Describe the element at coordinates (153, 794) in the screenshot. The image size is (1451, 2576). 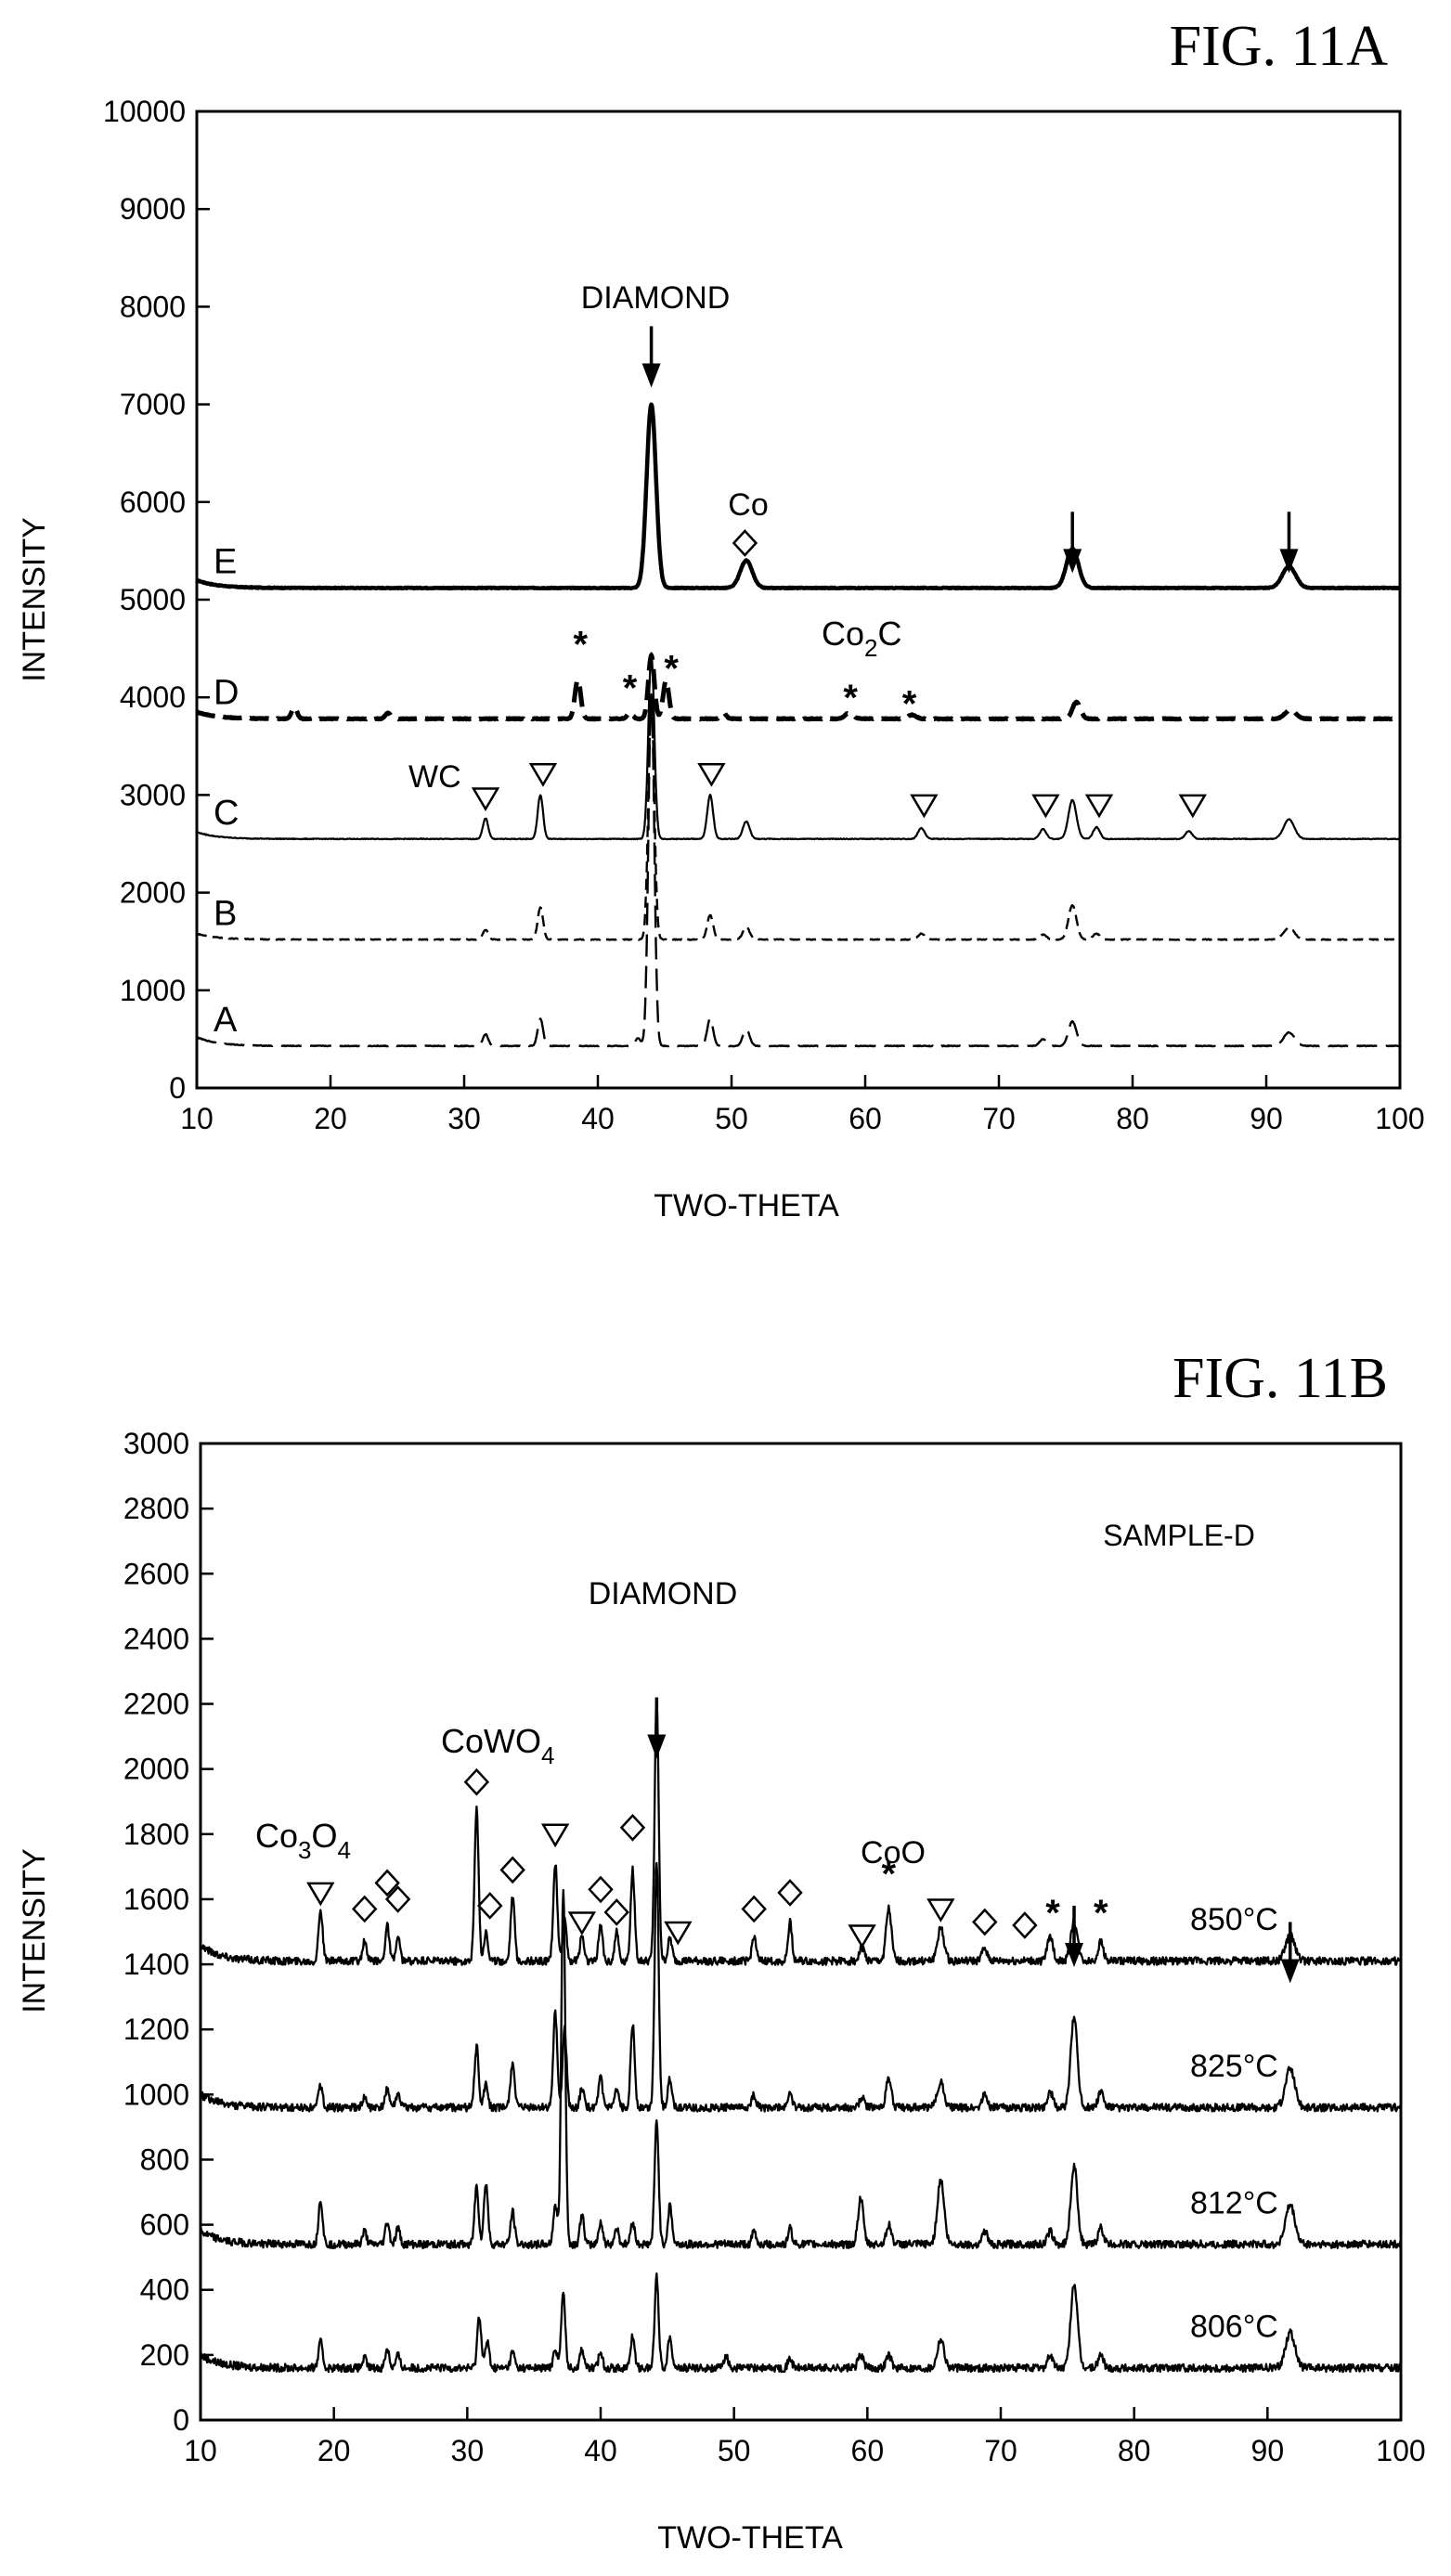
I see `y-tick-label: 3000` at that location.